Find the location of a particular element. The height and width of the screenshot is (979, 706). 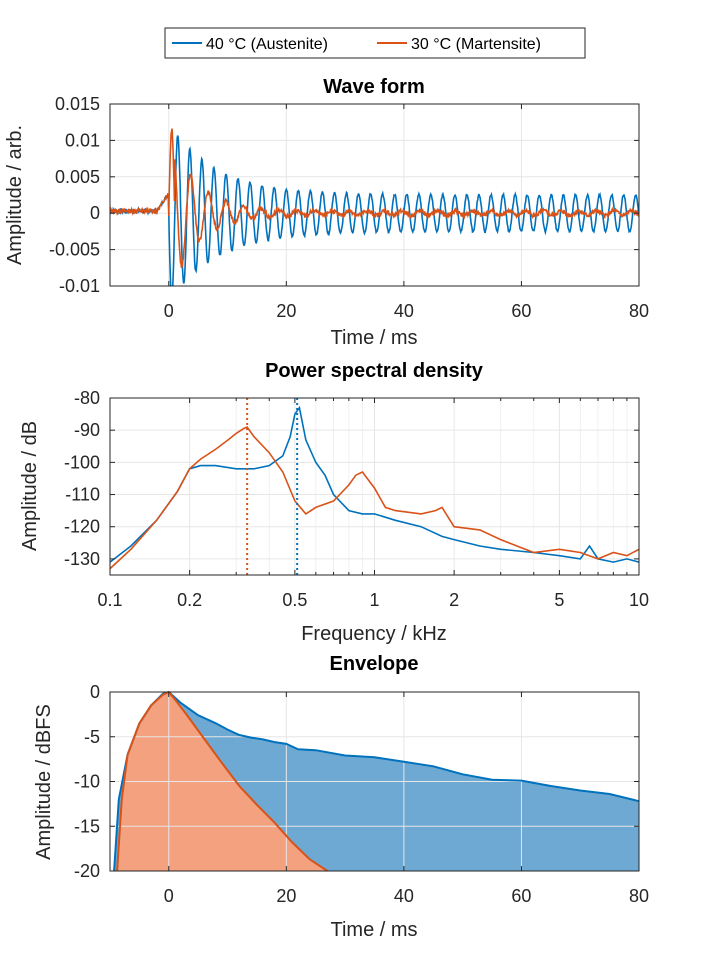

psd-title: Power spectral density is located at coordinates (374, 371).